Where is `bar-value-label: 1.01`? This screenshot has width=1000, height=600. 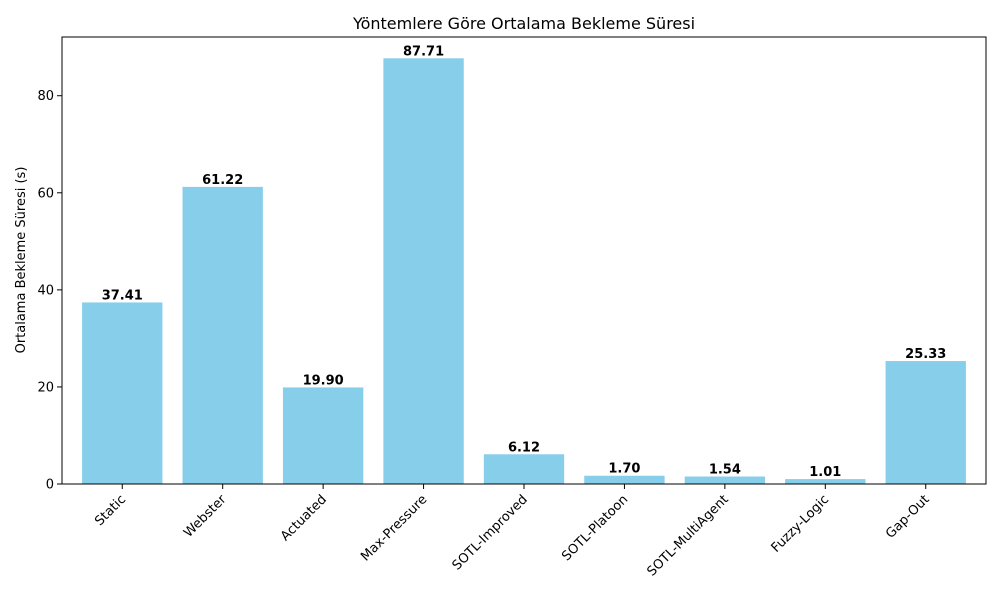
bar-value-label: 1.01 is located at coordinates (825, 472).